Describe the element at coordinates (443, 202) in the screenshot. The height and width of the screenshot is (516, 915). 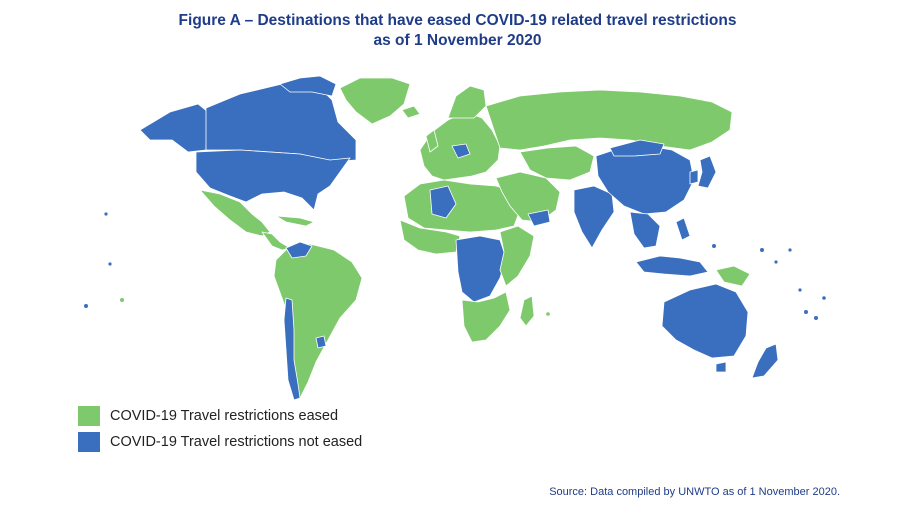
I see `region-algeria-niger` at that location.